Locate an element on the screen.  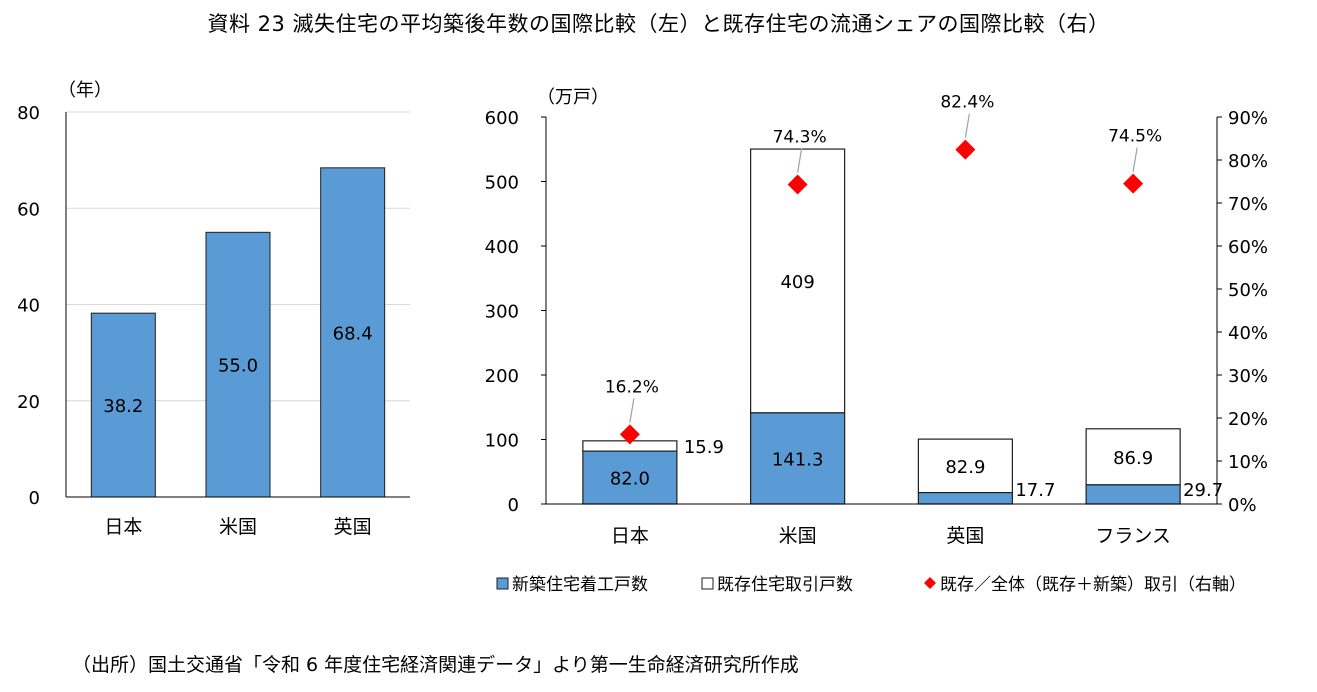
right-right-y-tick-label: 90% is located at coordinates (1248, 118).